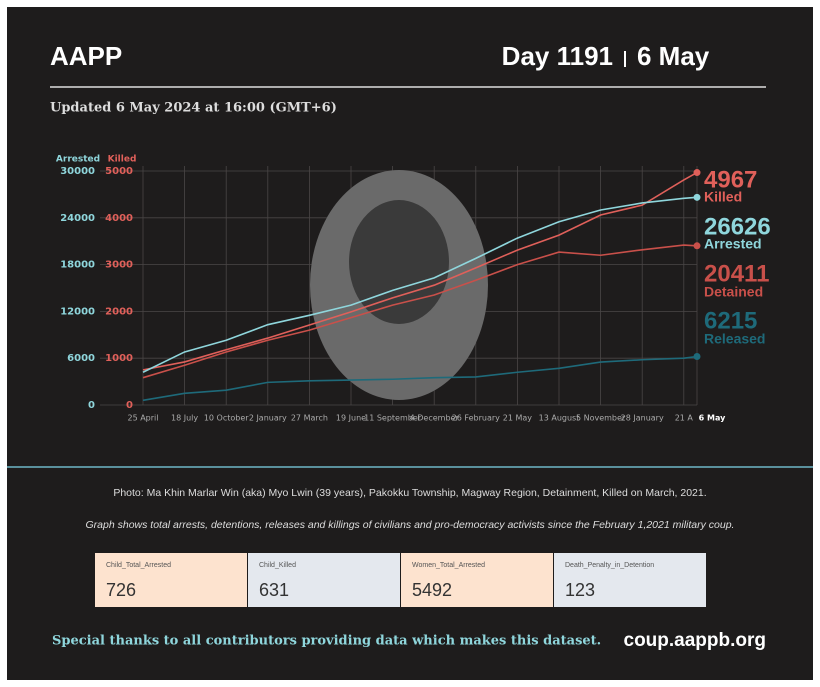 The image size is (820, 687). What do you see at coordinates (730, 320) in the screenshot?
I see `end-value-label: 6215` at bounding box center [730, 320].